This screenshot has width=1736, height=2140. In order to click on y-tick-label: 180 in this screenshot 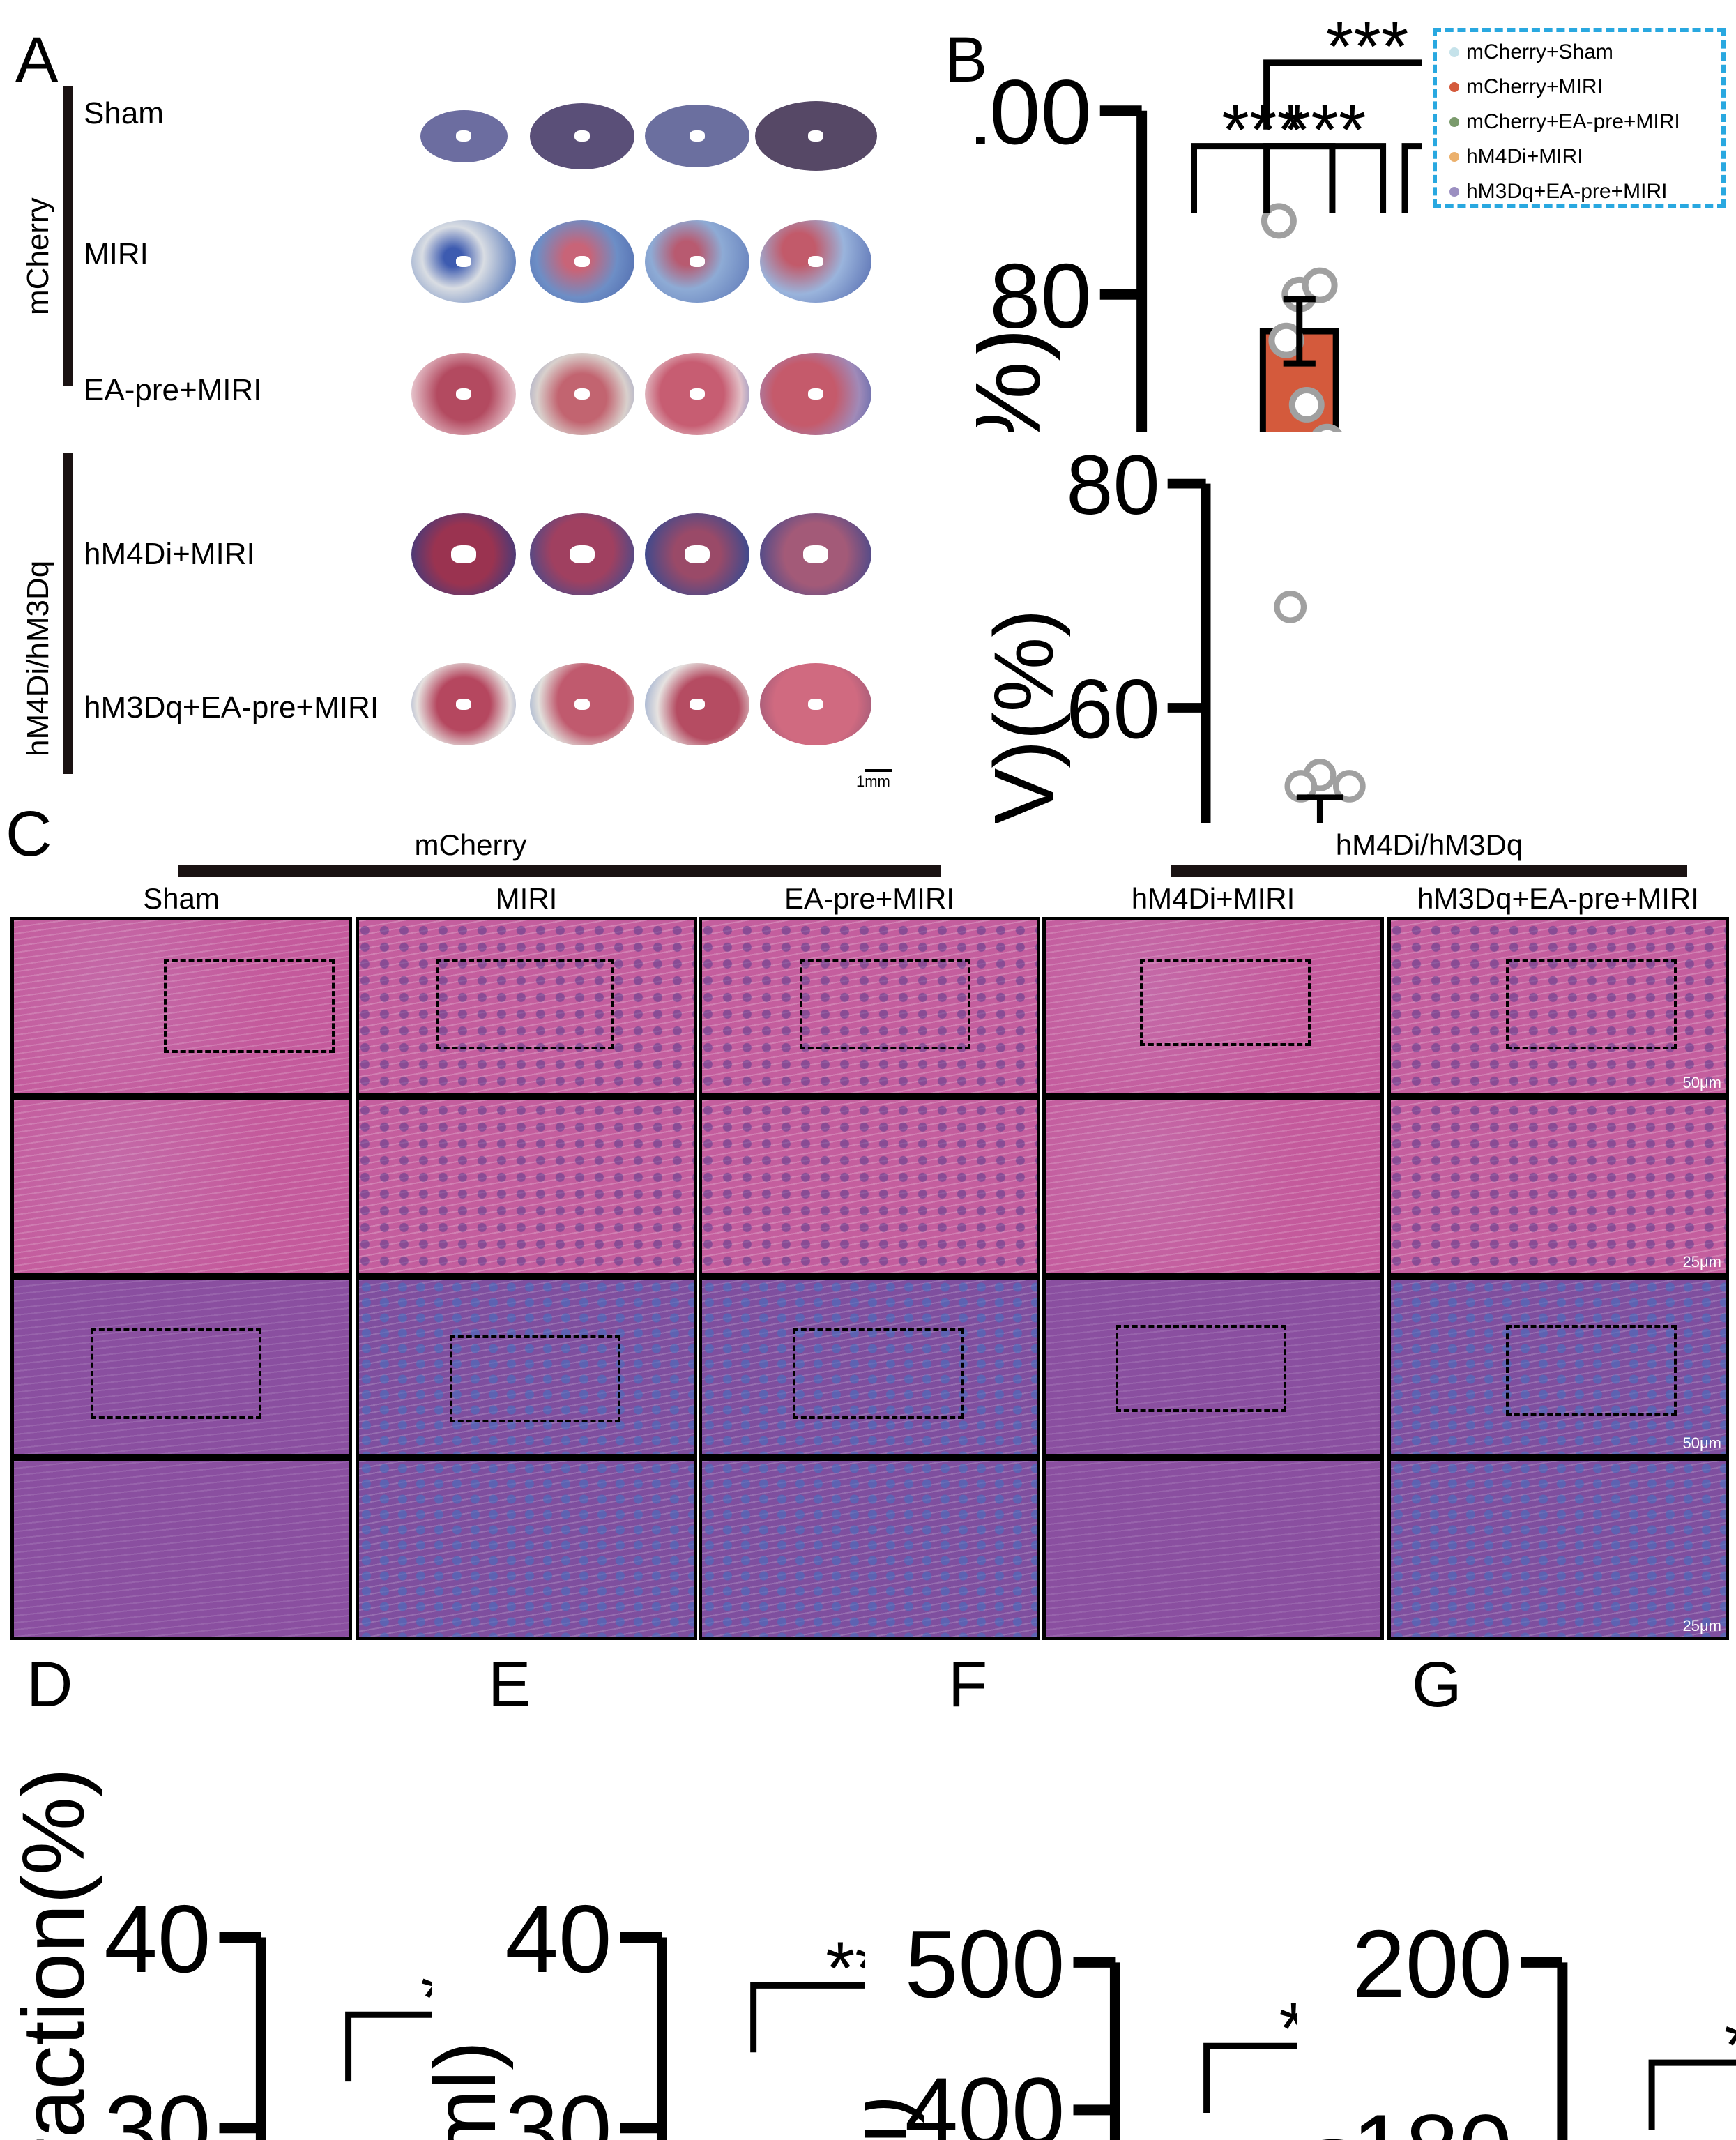, I will do `click(1432, 2117)`.